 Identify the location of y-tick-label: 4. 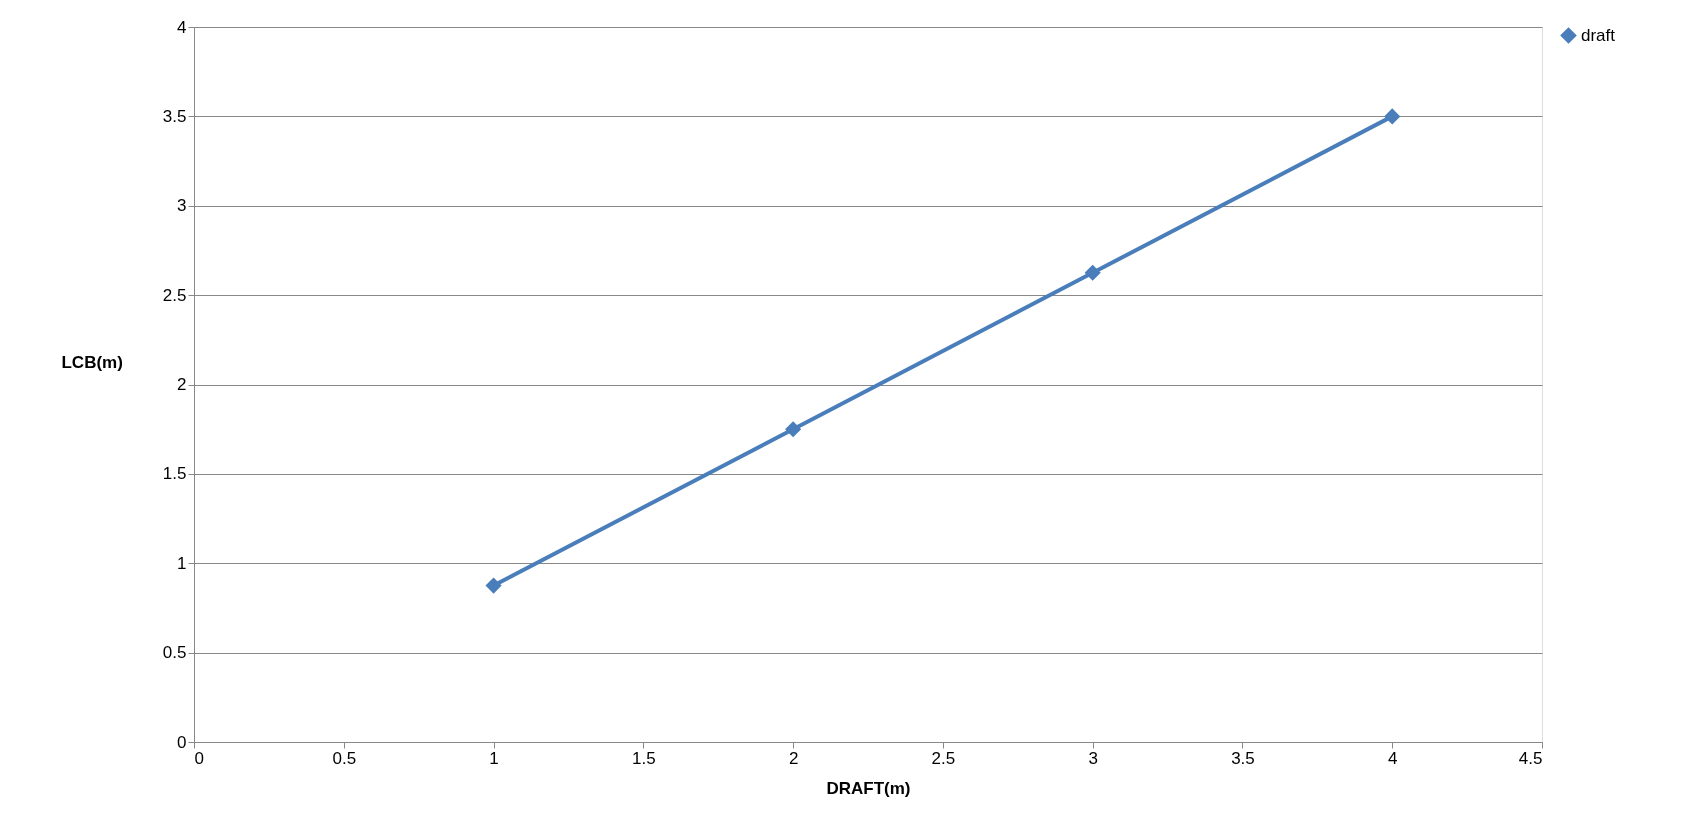
(182, 27).